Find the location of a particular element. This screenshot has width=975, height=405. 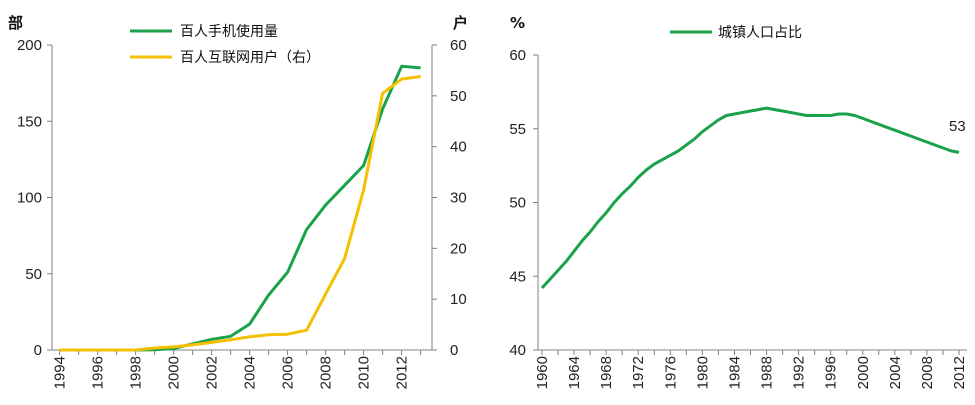

right-chart-x-tick-label: 1984 is located at coordinates (734, 372).